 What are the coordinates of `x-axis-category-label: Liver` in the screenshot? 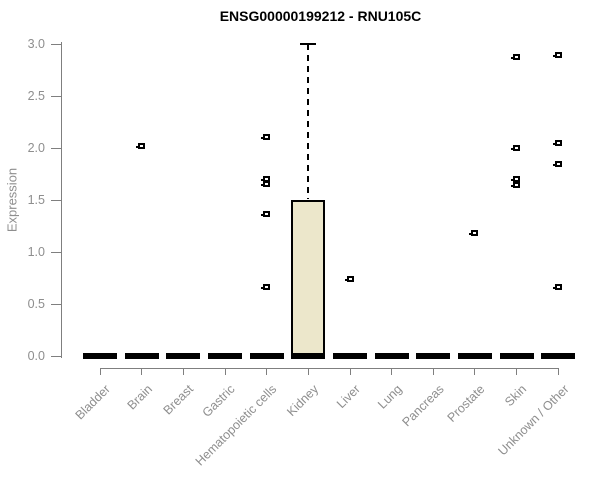 It's located at (348, 397).